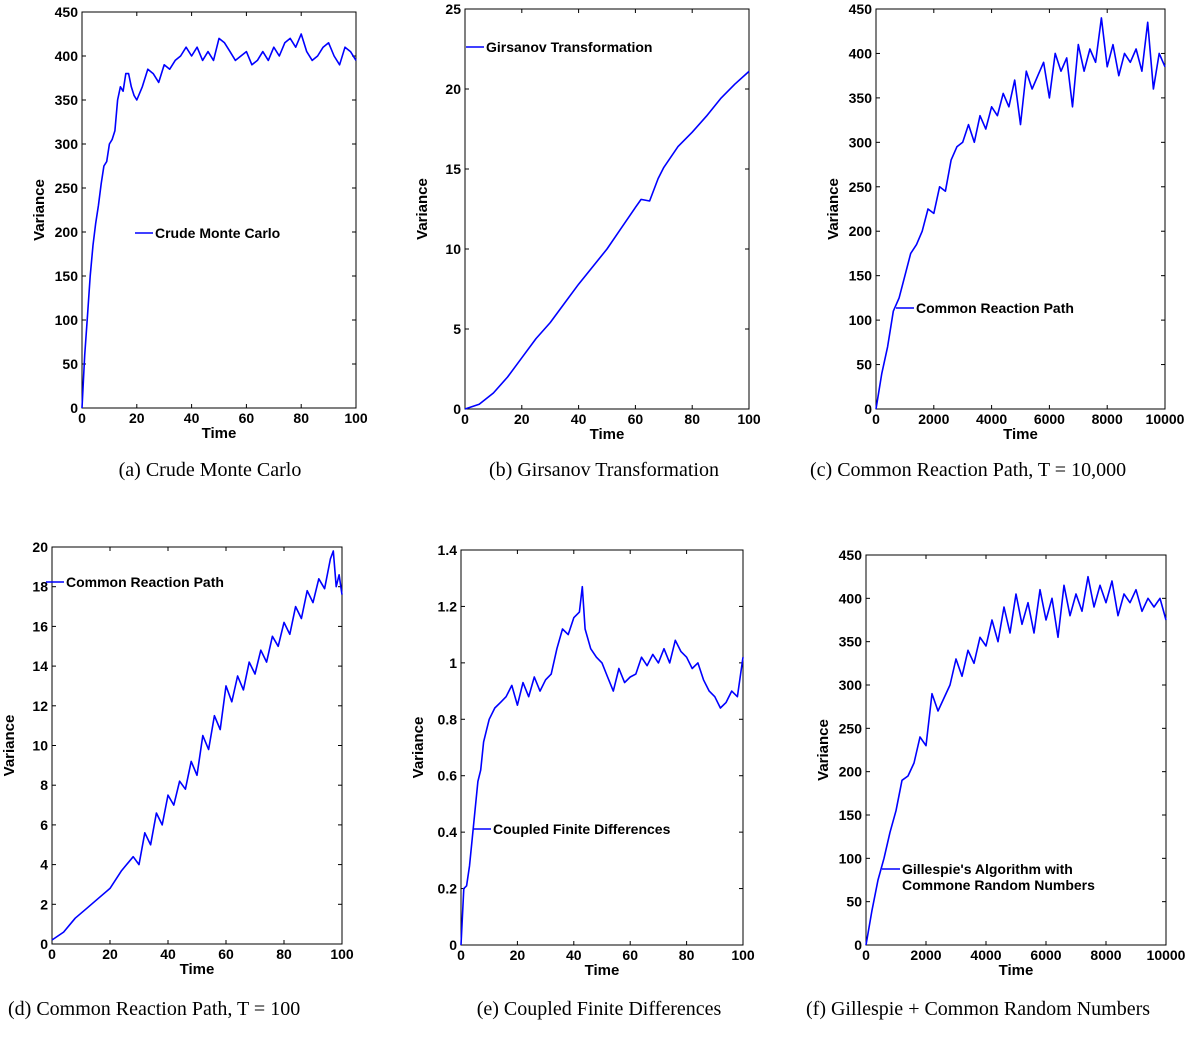 This screenshot has height=1051, width=1198. Describe the element at coordinates (453, 9) in the screenshot. I see `y-tick-label: 25` at that location.